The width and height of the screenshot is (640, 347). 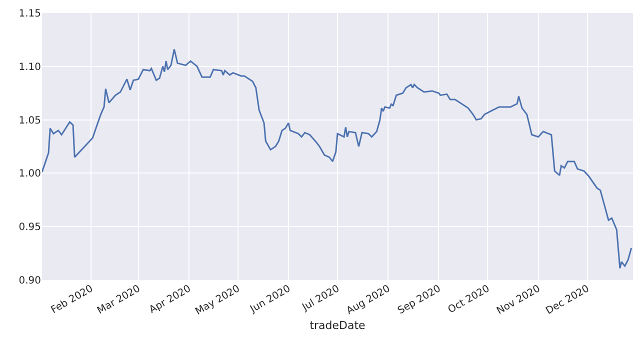 What do you see at coordinates (29, 228) in the screenshot?
I see `y-tick-label: 0.95` at bounding box center [29, 228].